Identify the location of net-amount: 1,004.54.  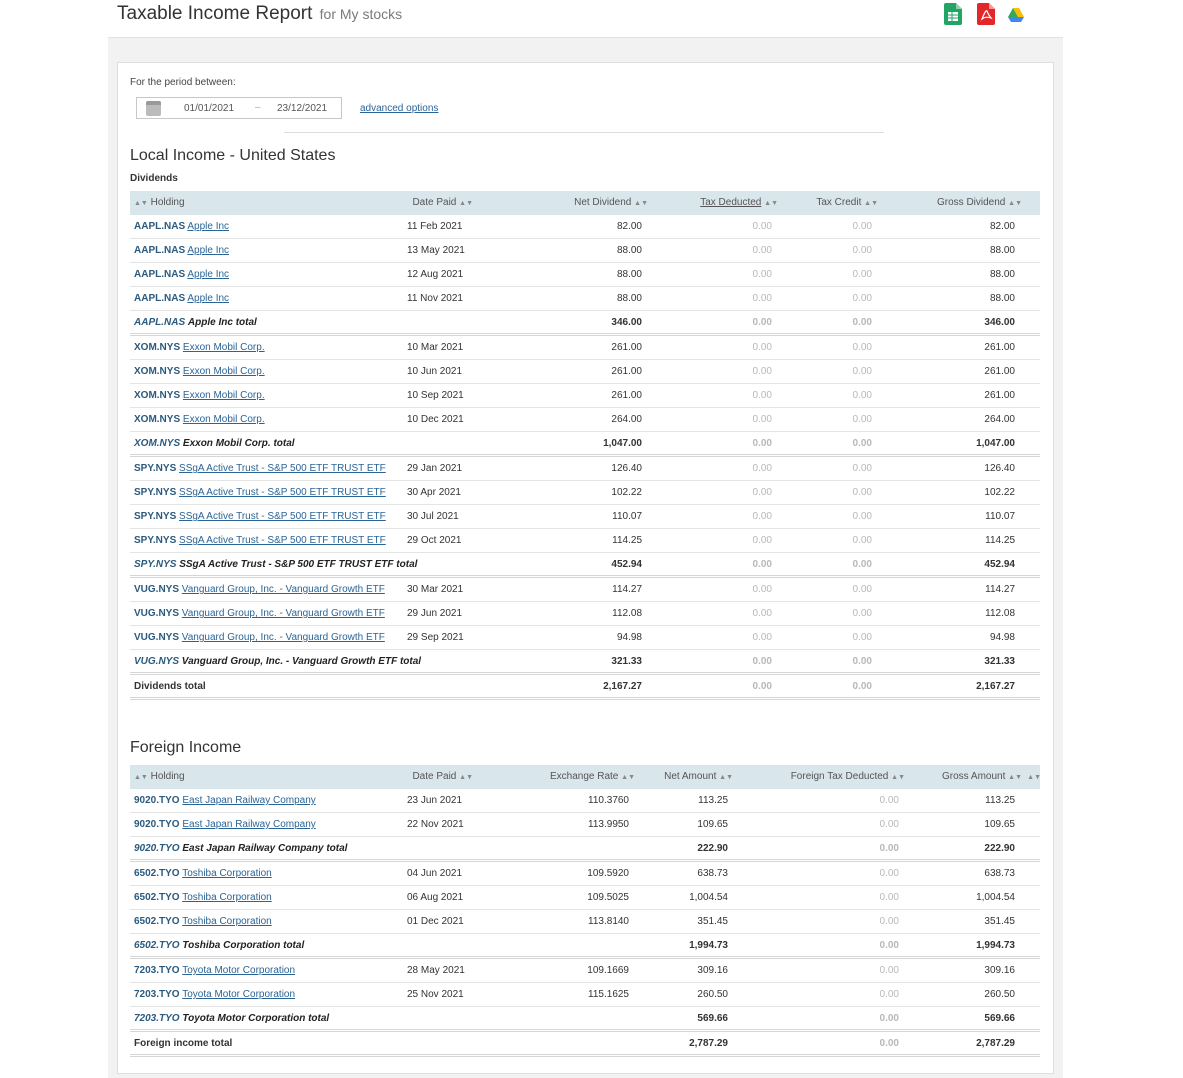
(708, 897).